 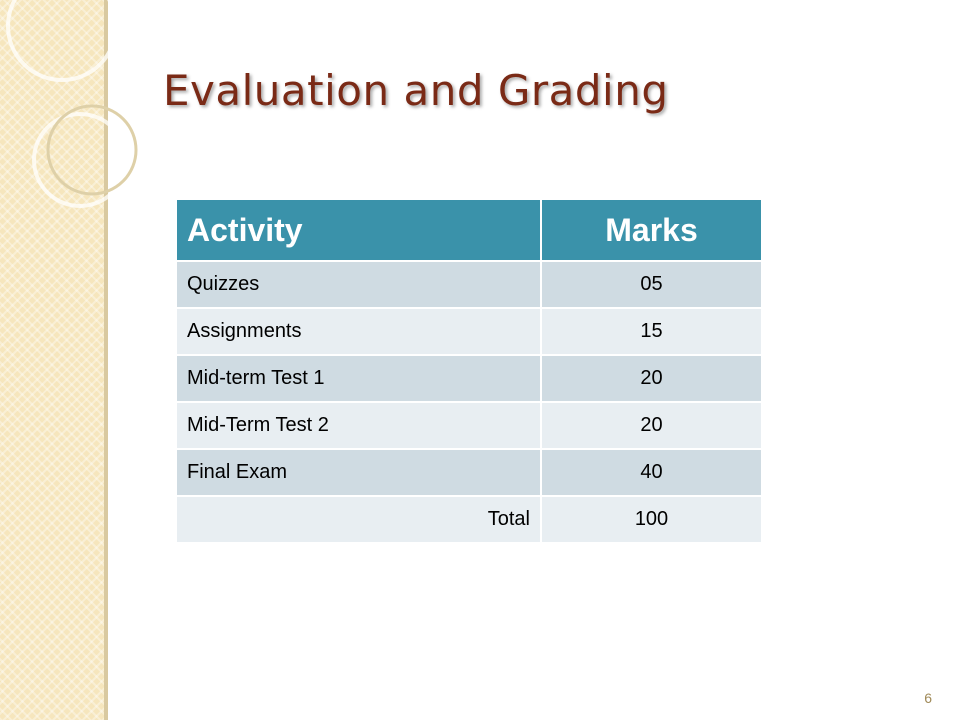 I want to click on table-row: Final Exam 40, so click(x=469, y=473).